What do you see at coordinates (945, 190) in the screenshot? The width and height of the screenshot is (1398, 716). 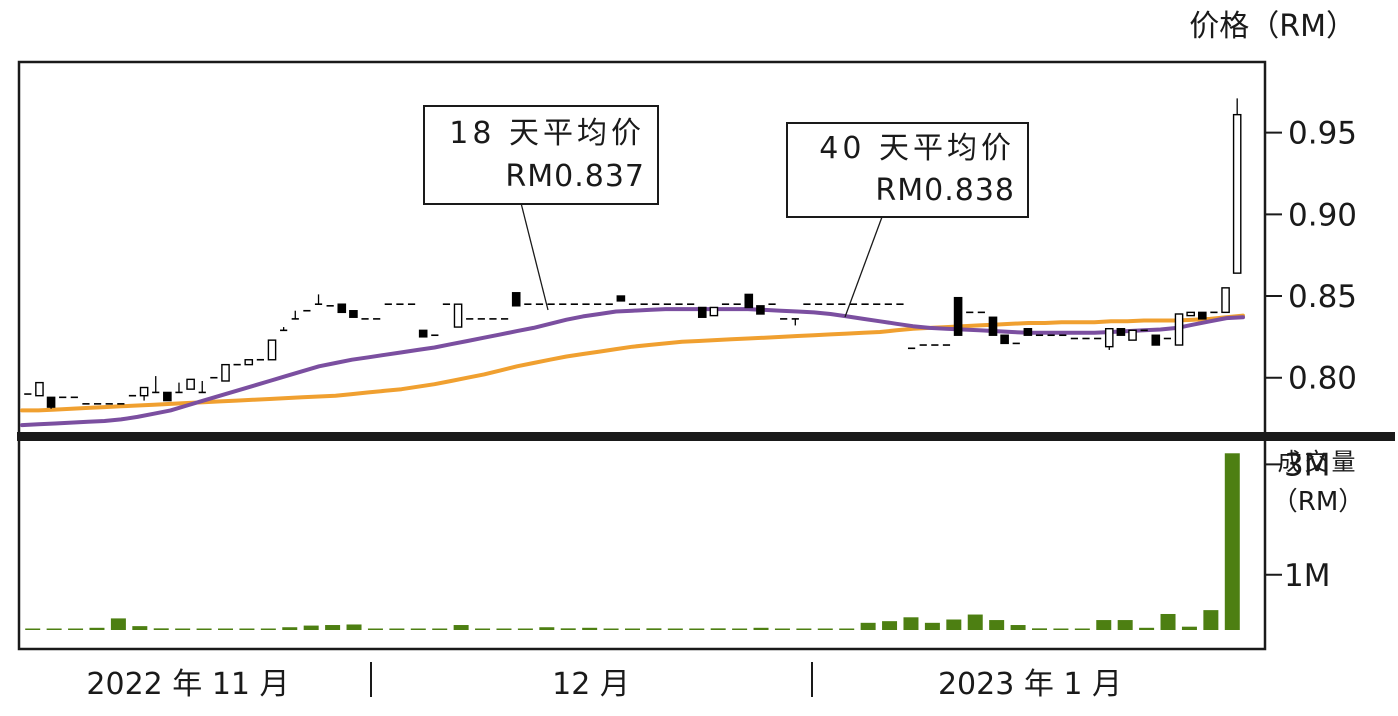 I see `ma40-annotation-value: RM0.838` at bounding box center [945, 190].